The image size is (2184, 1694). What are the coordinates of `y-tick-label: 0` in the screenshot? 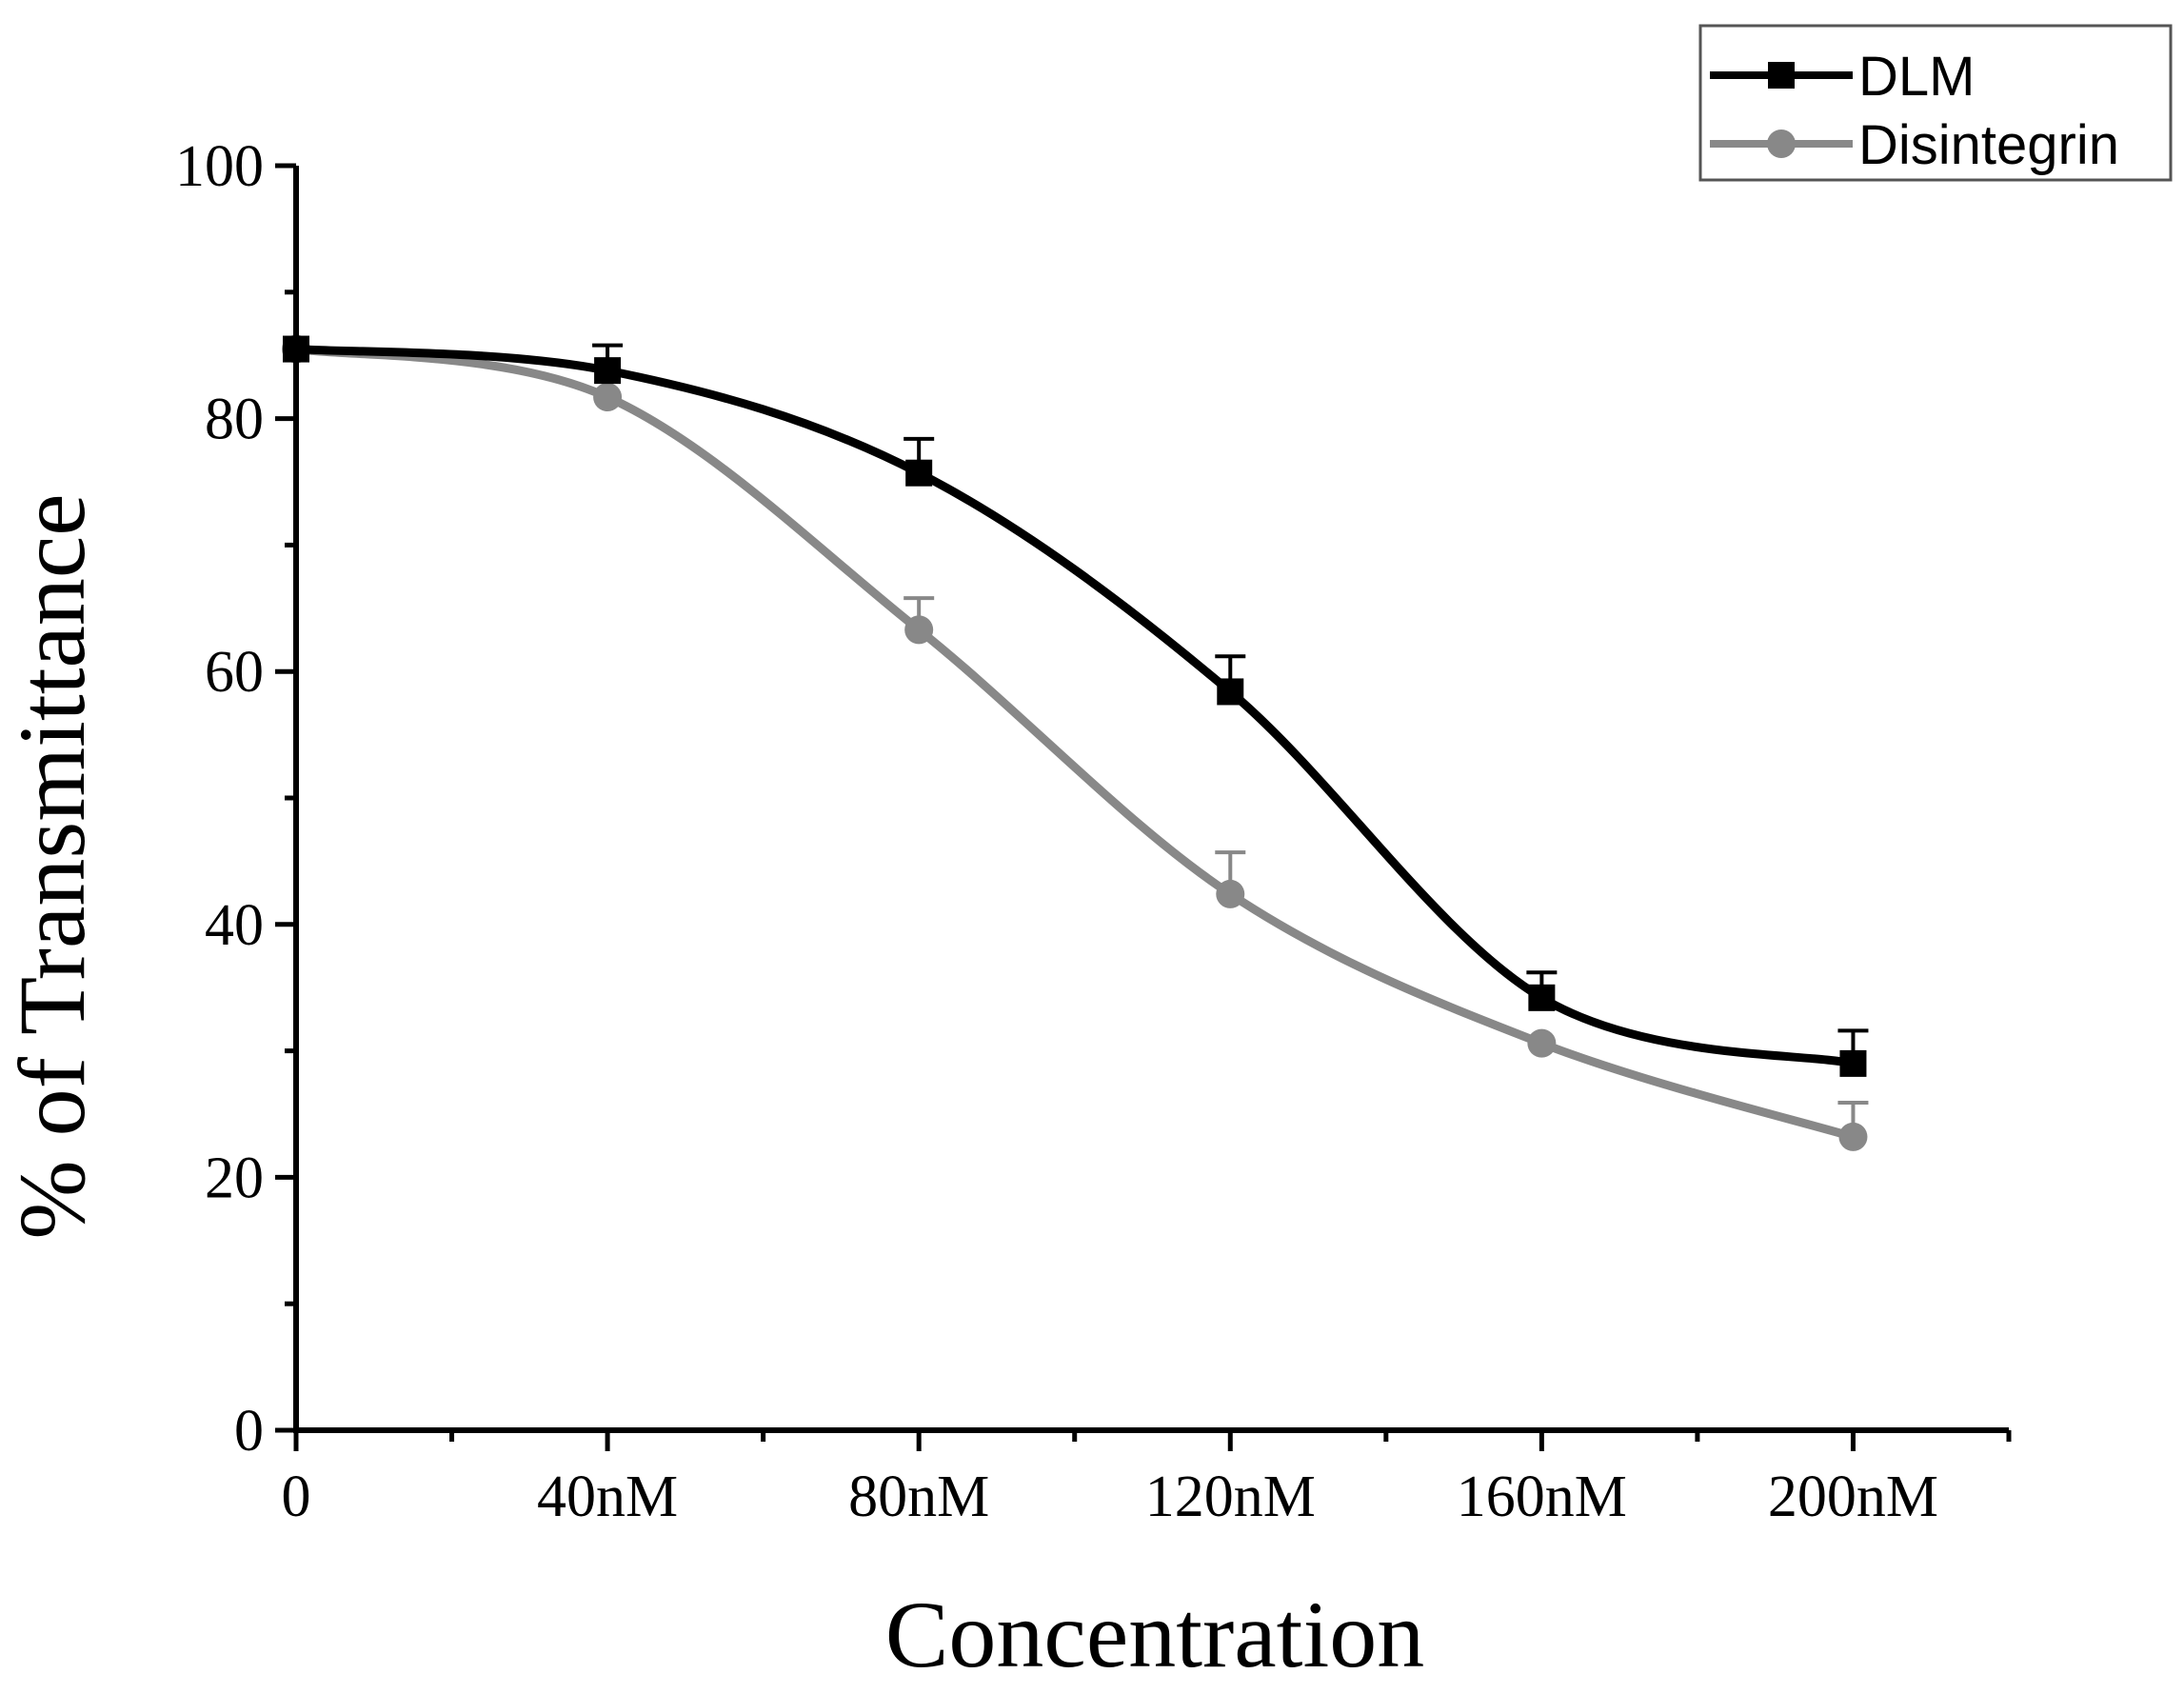 It's located at (249, 1431).